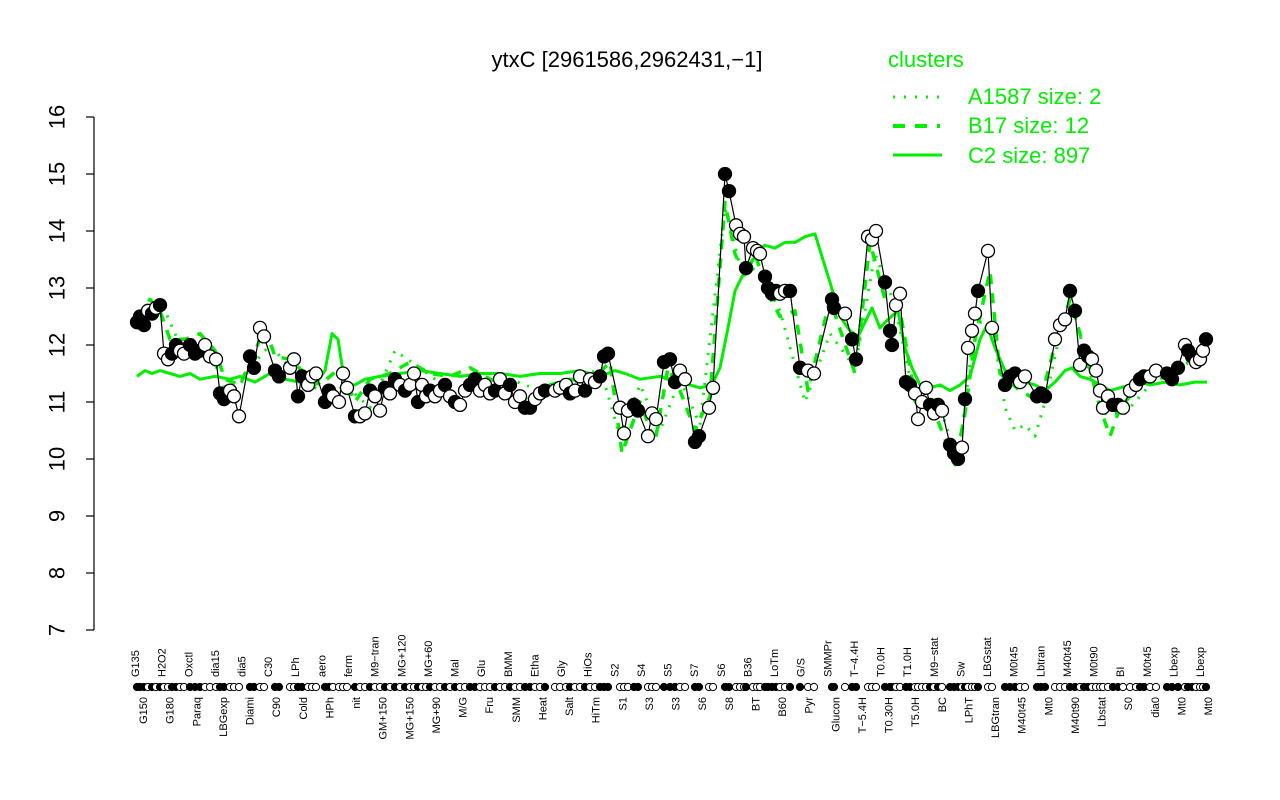  I want to click on x-tick-label: Diami, so click(251, 711).